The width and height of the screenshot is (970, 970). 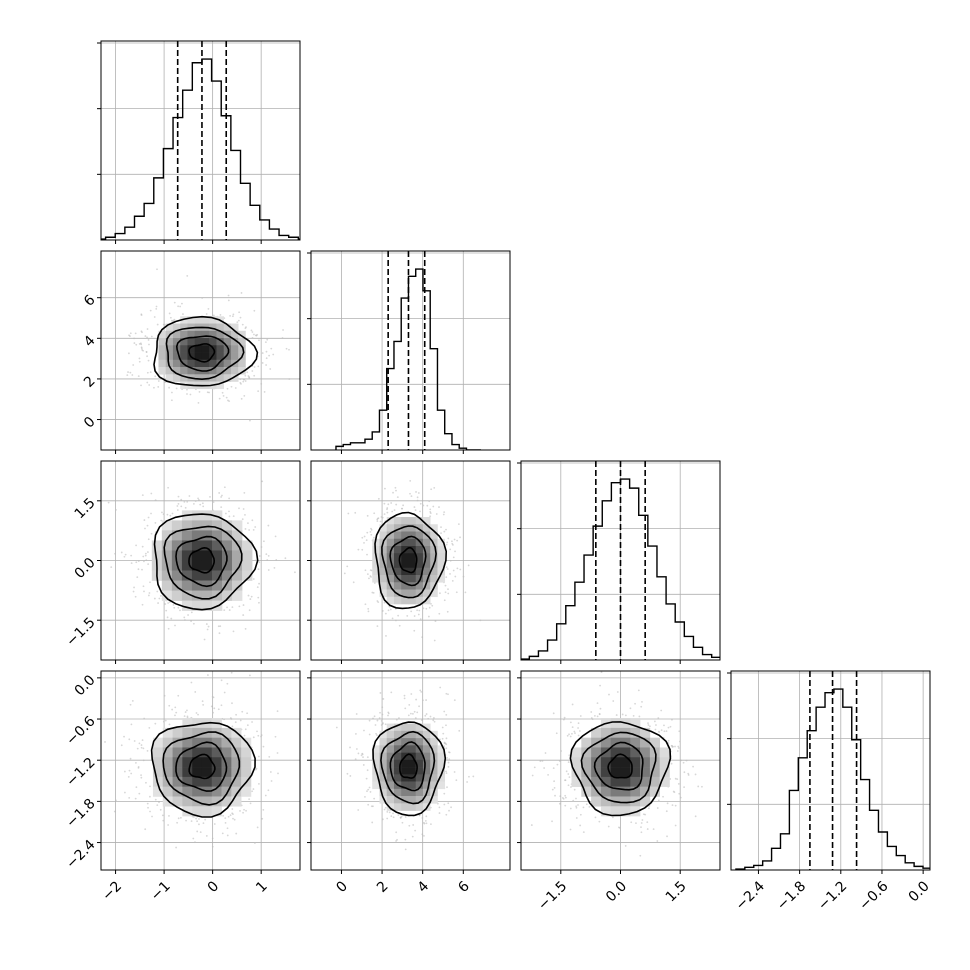 What do you see at coordinates (80, 772) in the screenshot?
I see `y-tick-label: −1.2` at bounding box center [80, 772].